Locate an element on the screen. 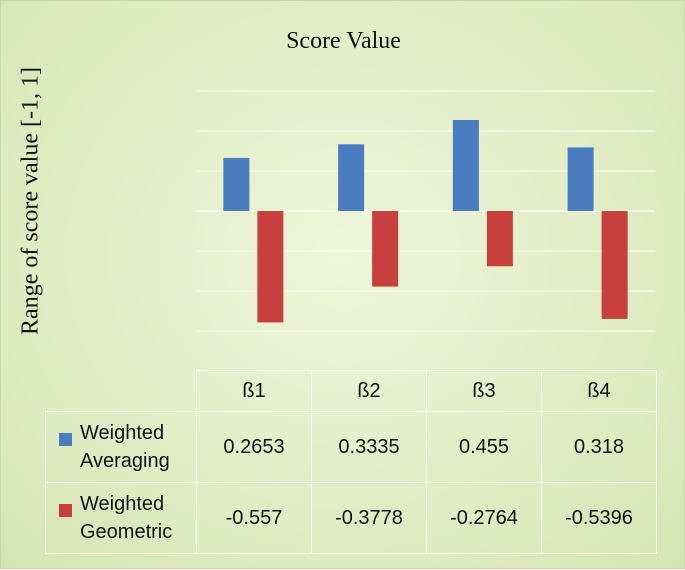 The width and height of the screenshot is (685, 570). category-label-1: ß1 is located at coordinates (254, 391).